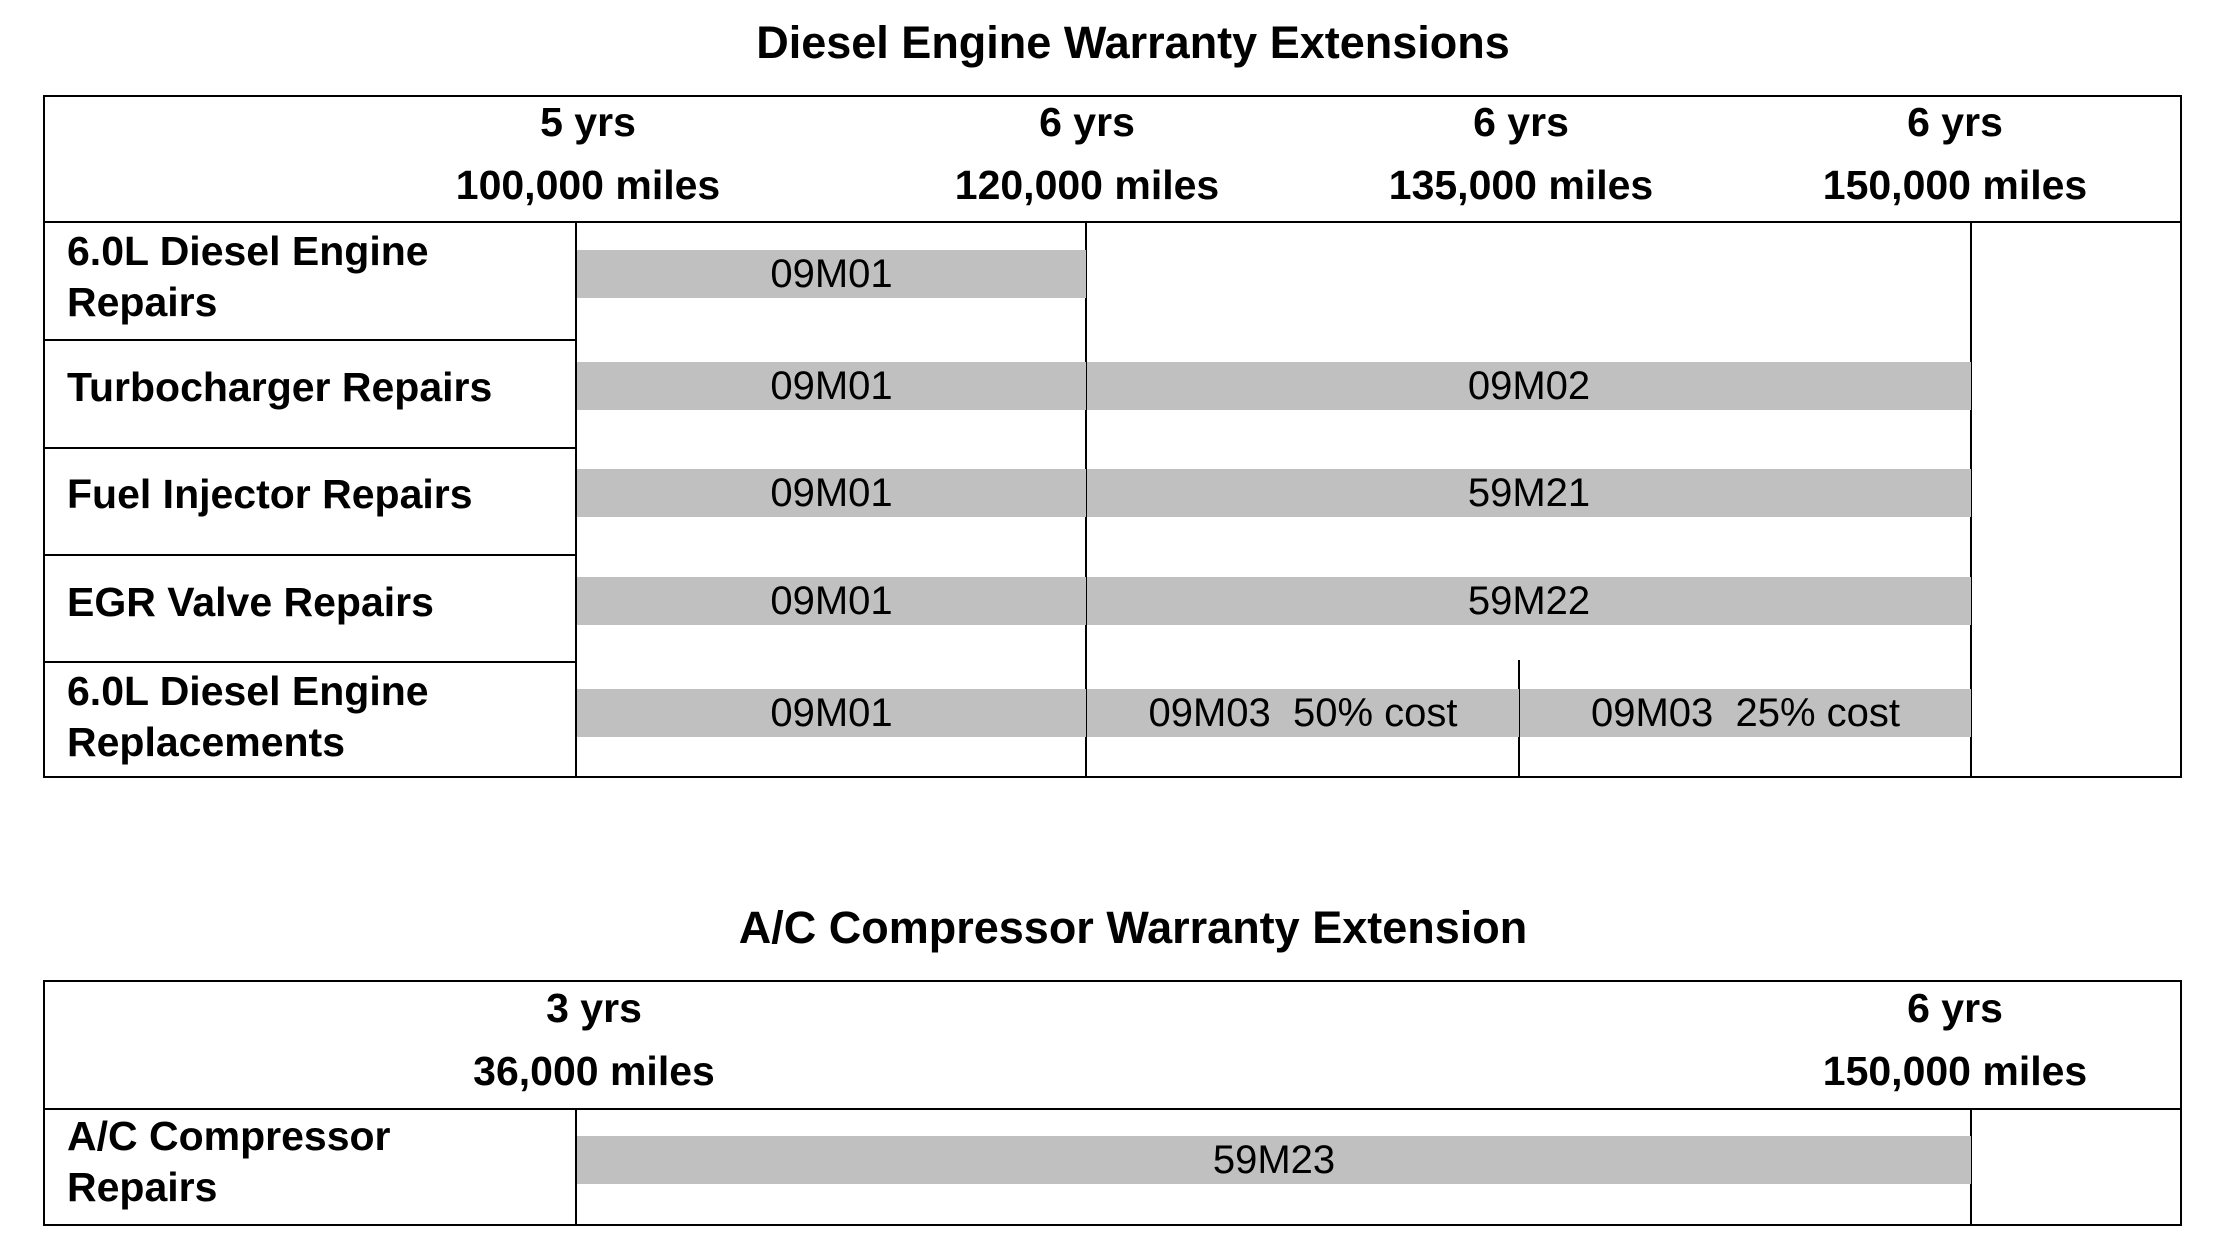  Describe the element at coordinates (248, 276) in the screenshot. I see `row-label-engine-repairs: 6.0L Diesel Engine Repairs` at that location.